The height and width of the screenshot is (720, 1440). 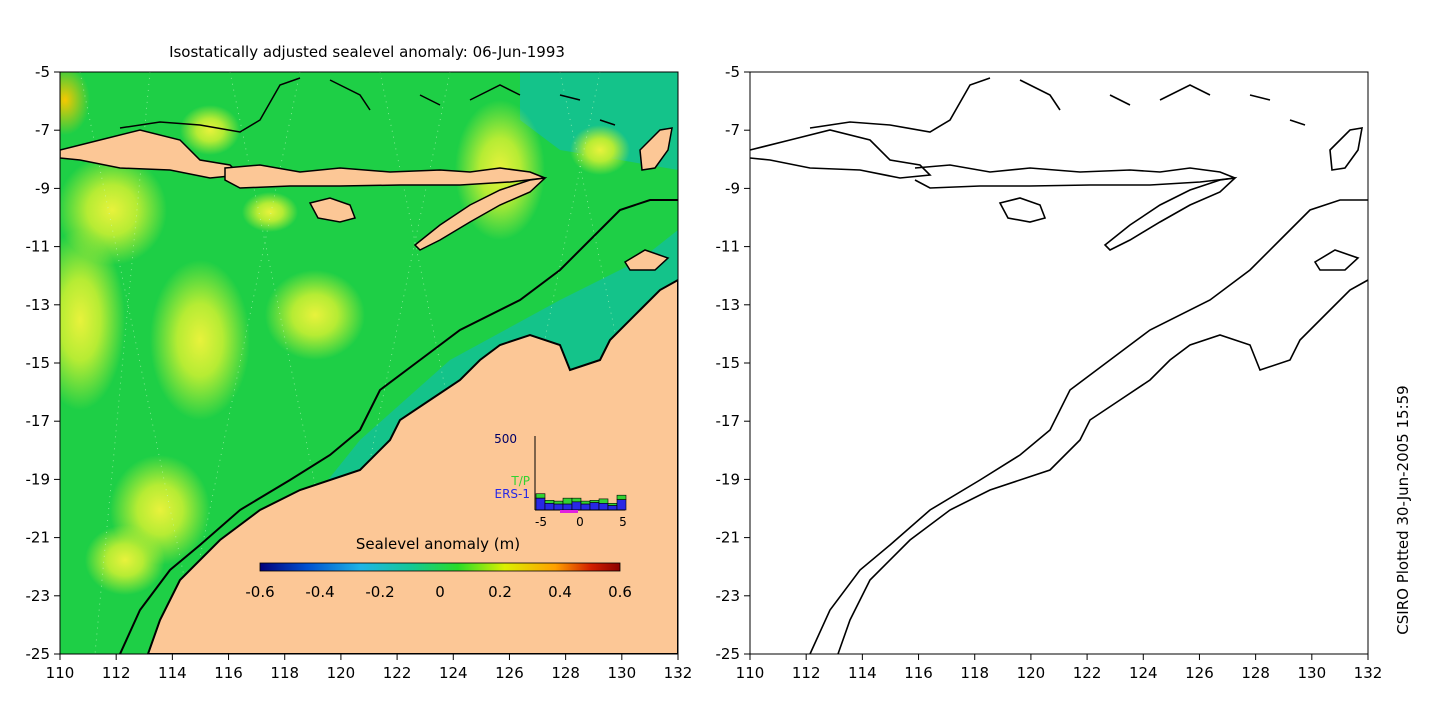 I want to click on sumba-land, so click(x=332, y=210).